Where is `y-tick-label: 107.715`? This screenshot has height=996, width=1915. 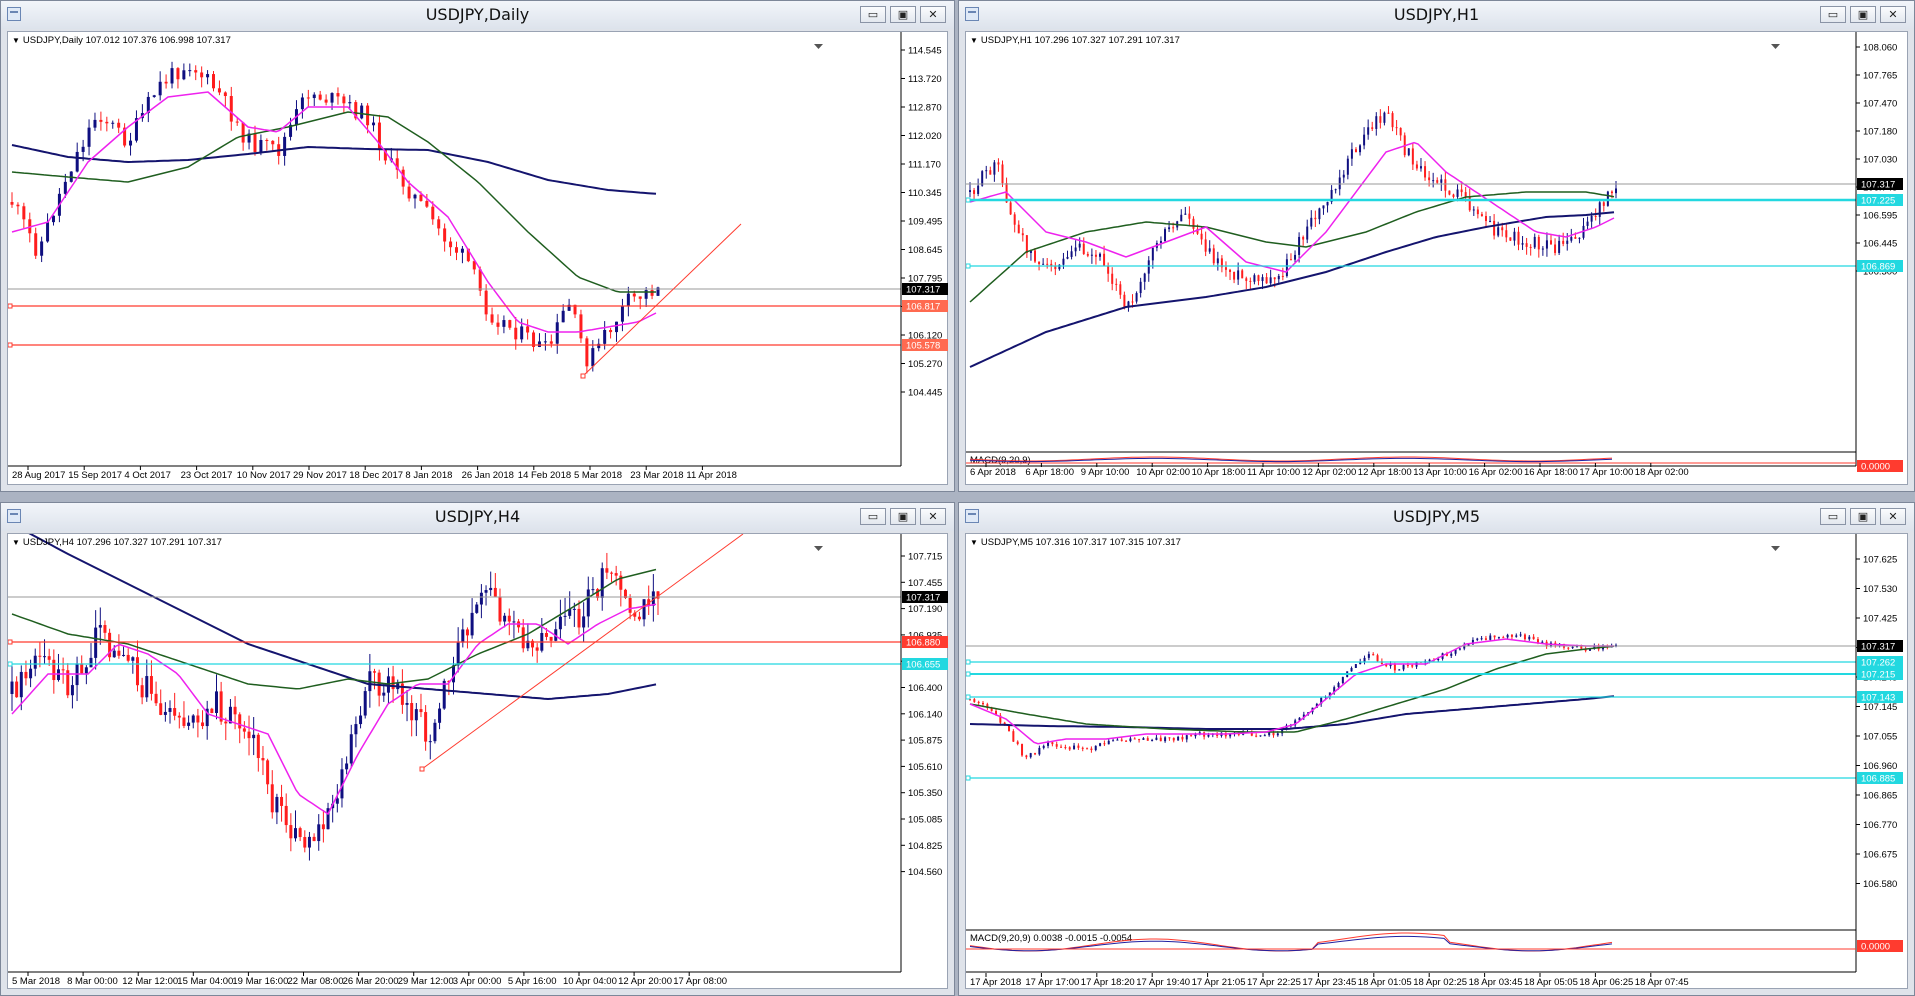
y-tick-label: 107.715 is located at coordinates (925, 557).